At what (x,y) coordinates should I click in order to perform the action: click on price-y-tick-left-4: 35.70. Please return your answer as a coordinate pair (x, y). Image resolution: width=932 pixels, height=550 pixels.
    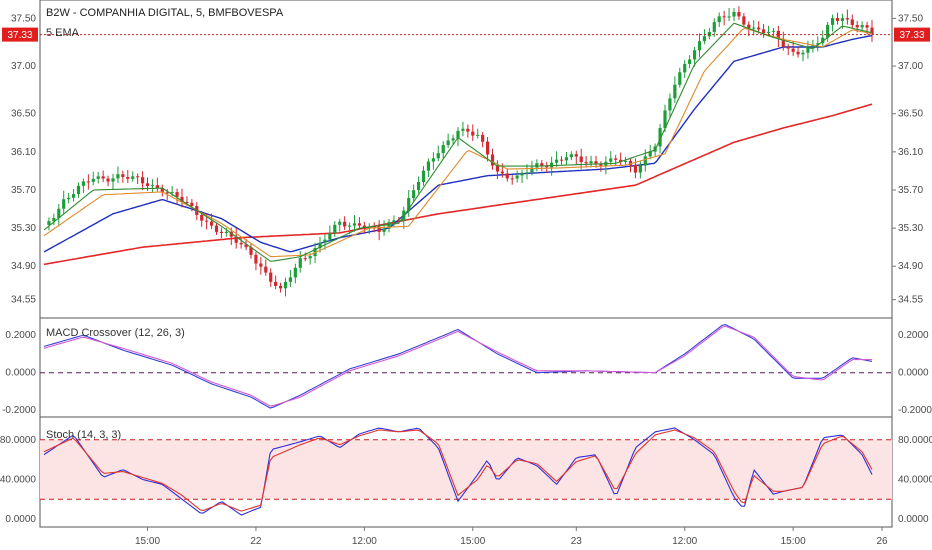
    Looking at the image, I should click on (23, 190).